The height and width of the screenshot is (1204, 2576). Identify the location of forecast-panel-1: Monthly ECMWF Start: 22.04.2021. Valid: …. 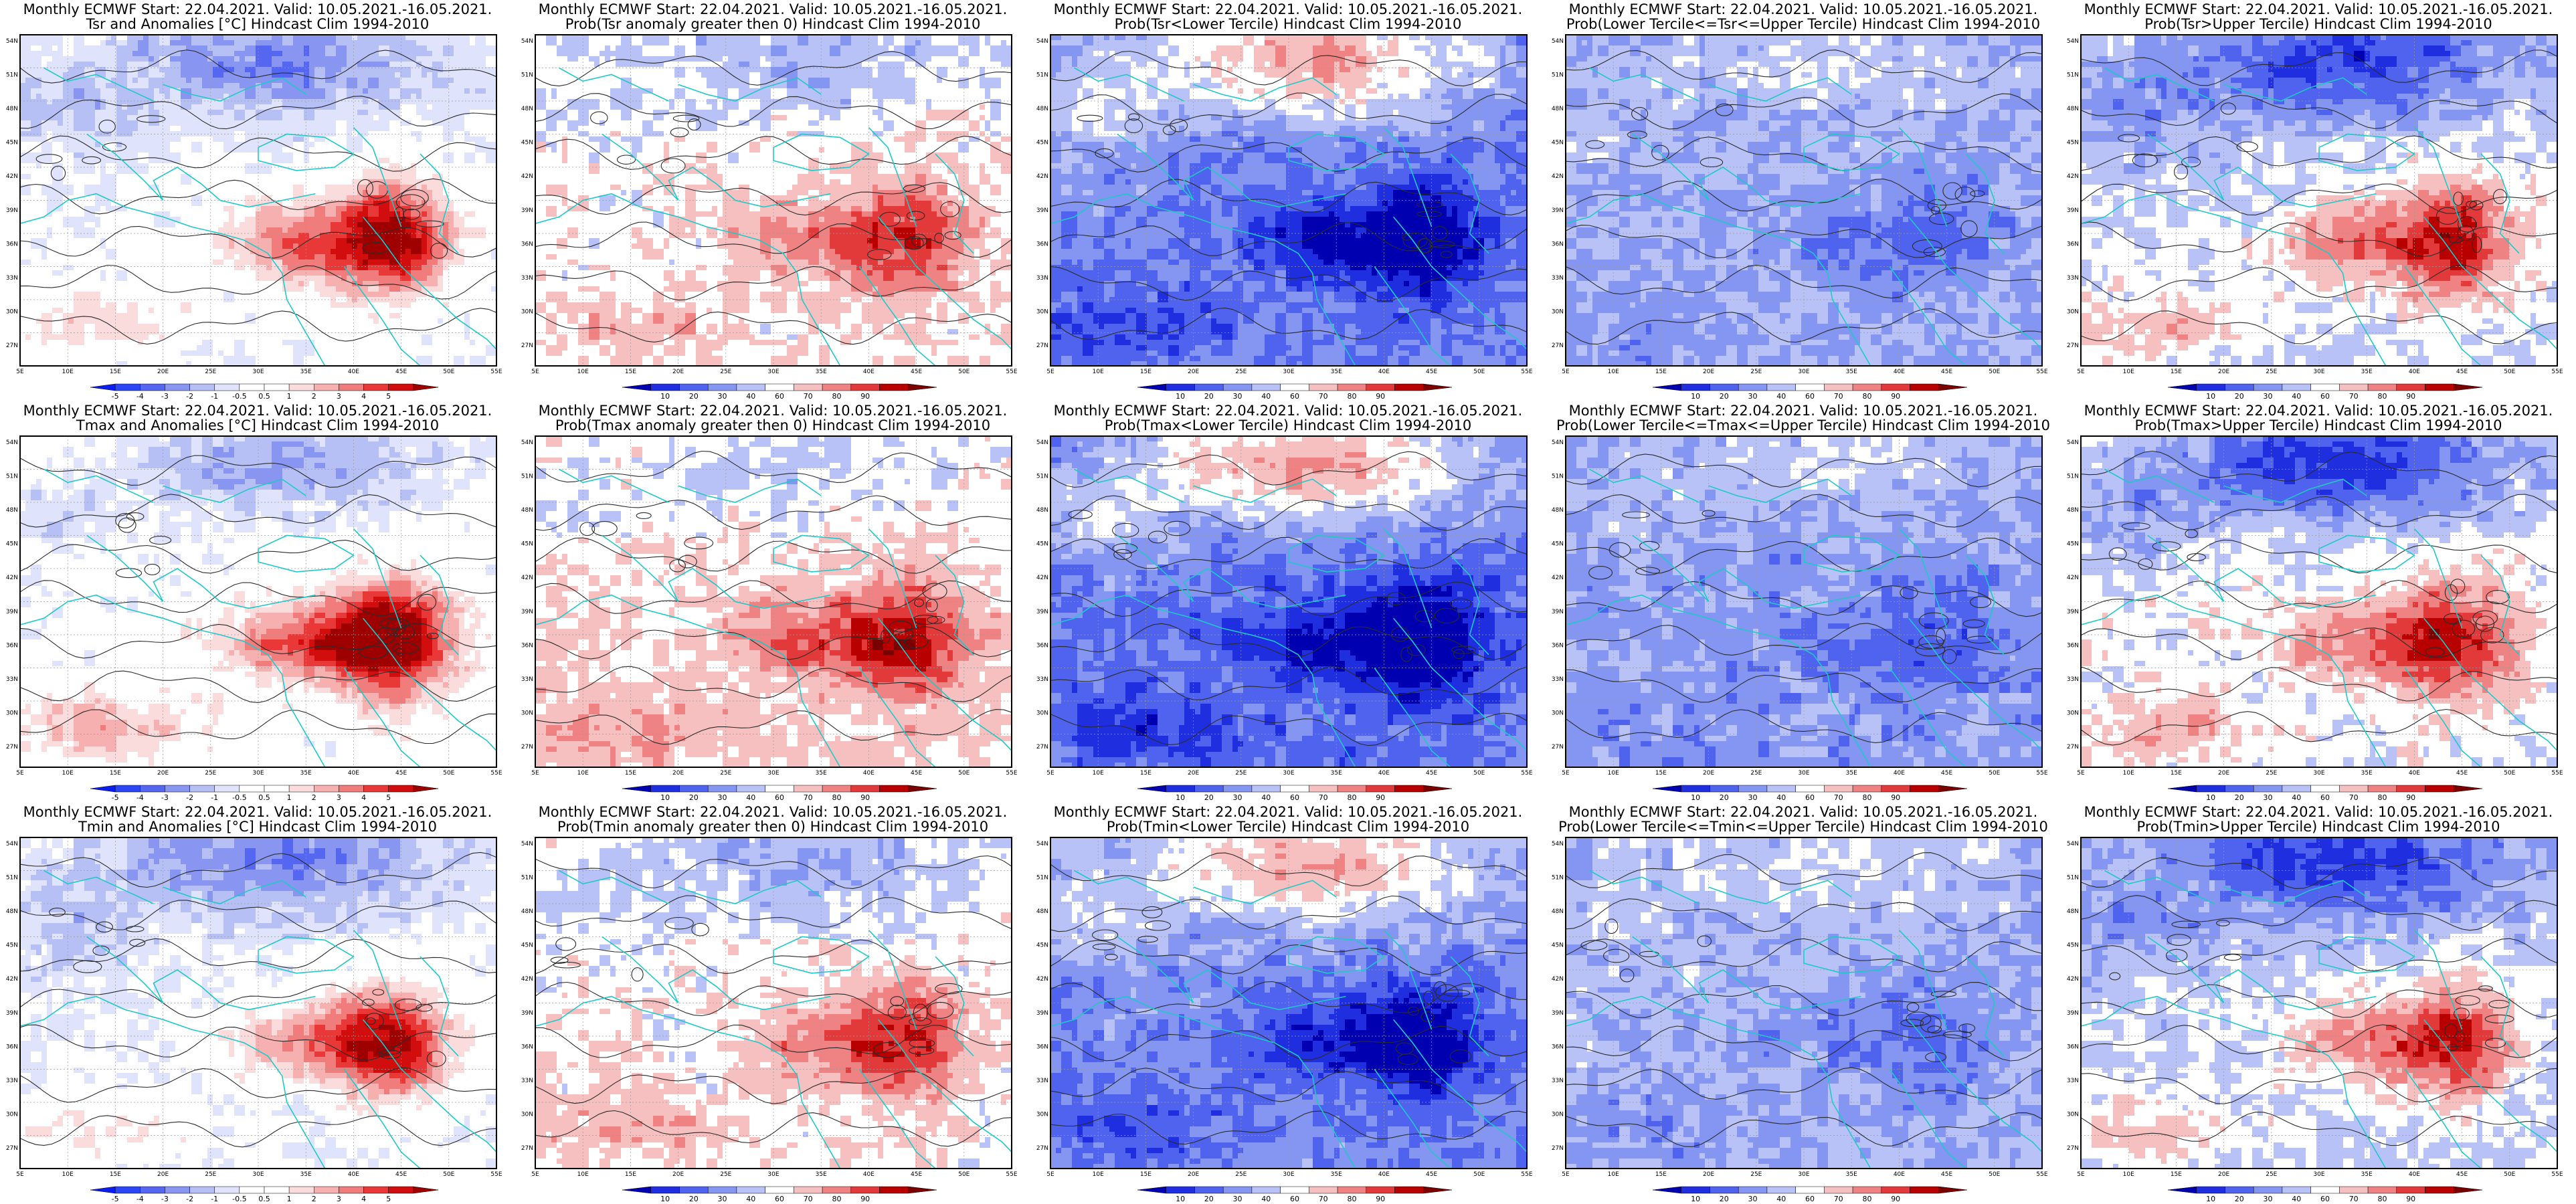
(257, 200).